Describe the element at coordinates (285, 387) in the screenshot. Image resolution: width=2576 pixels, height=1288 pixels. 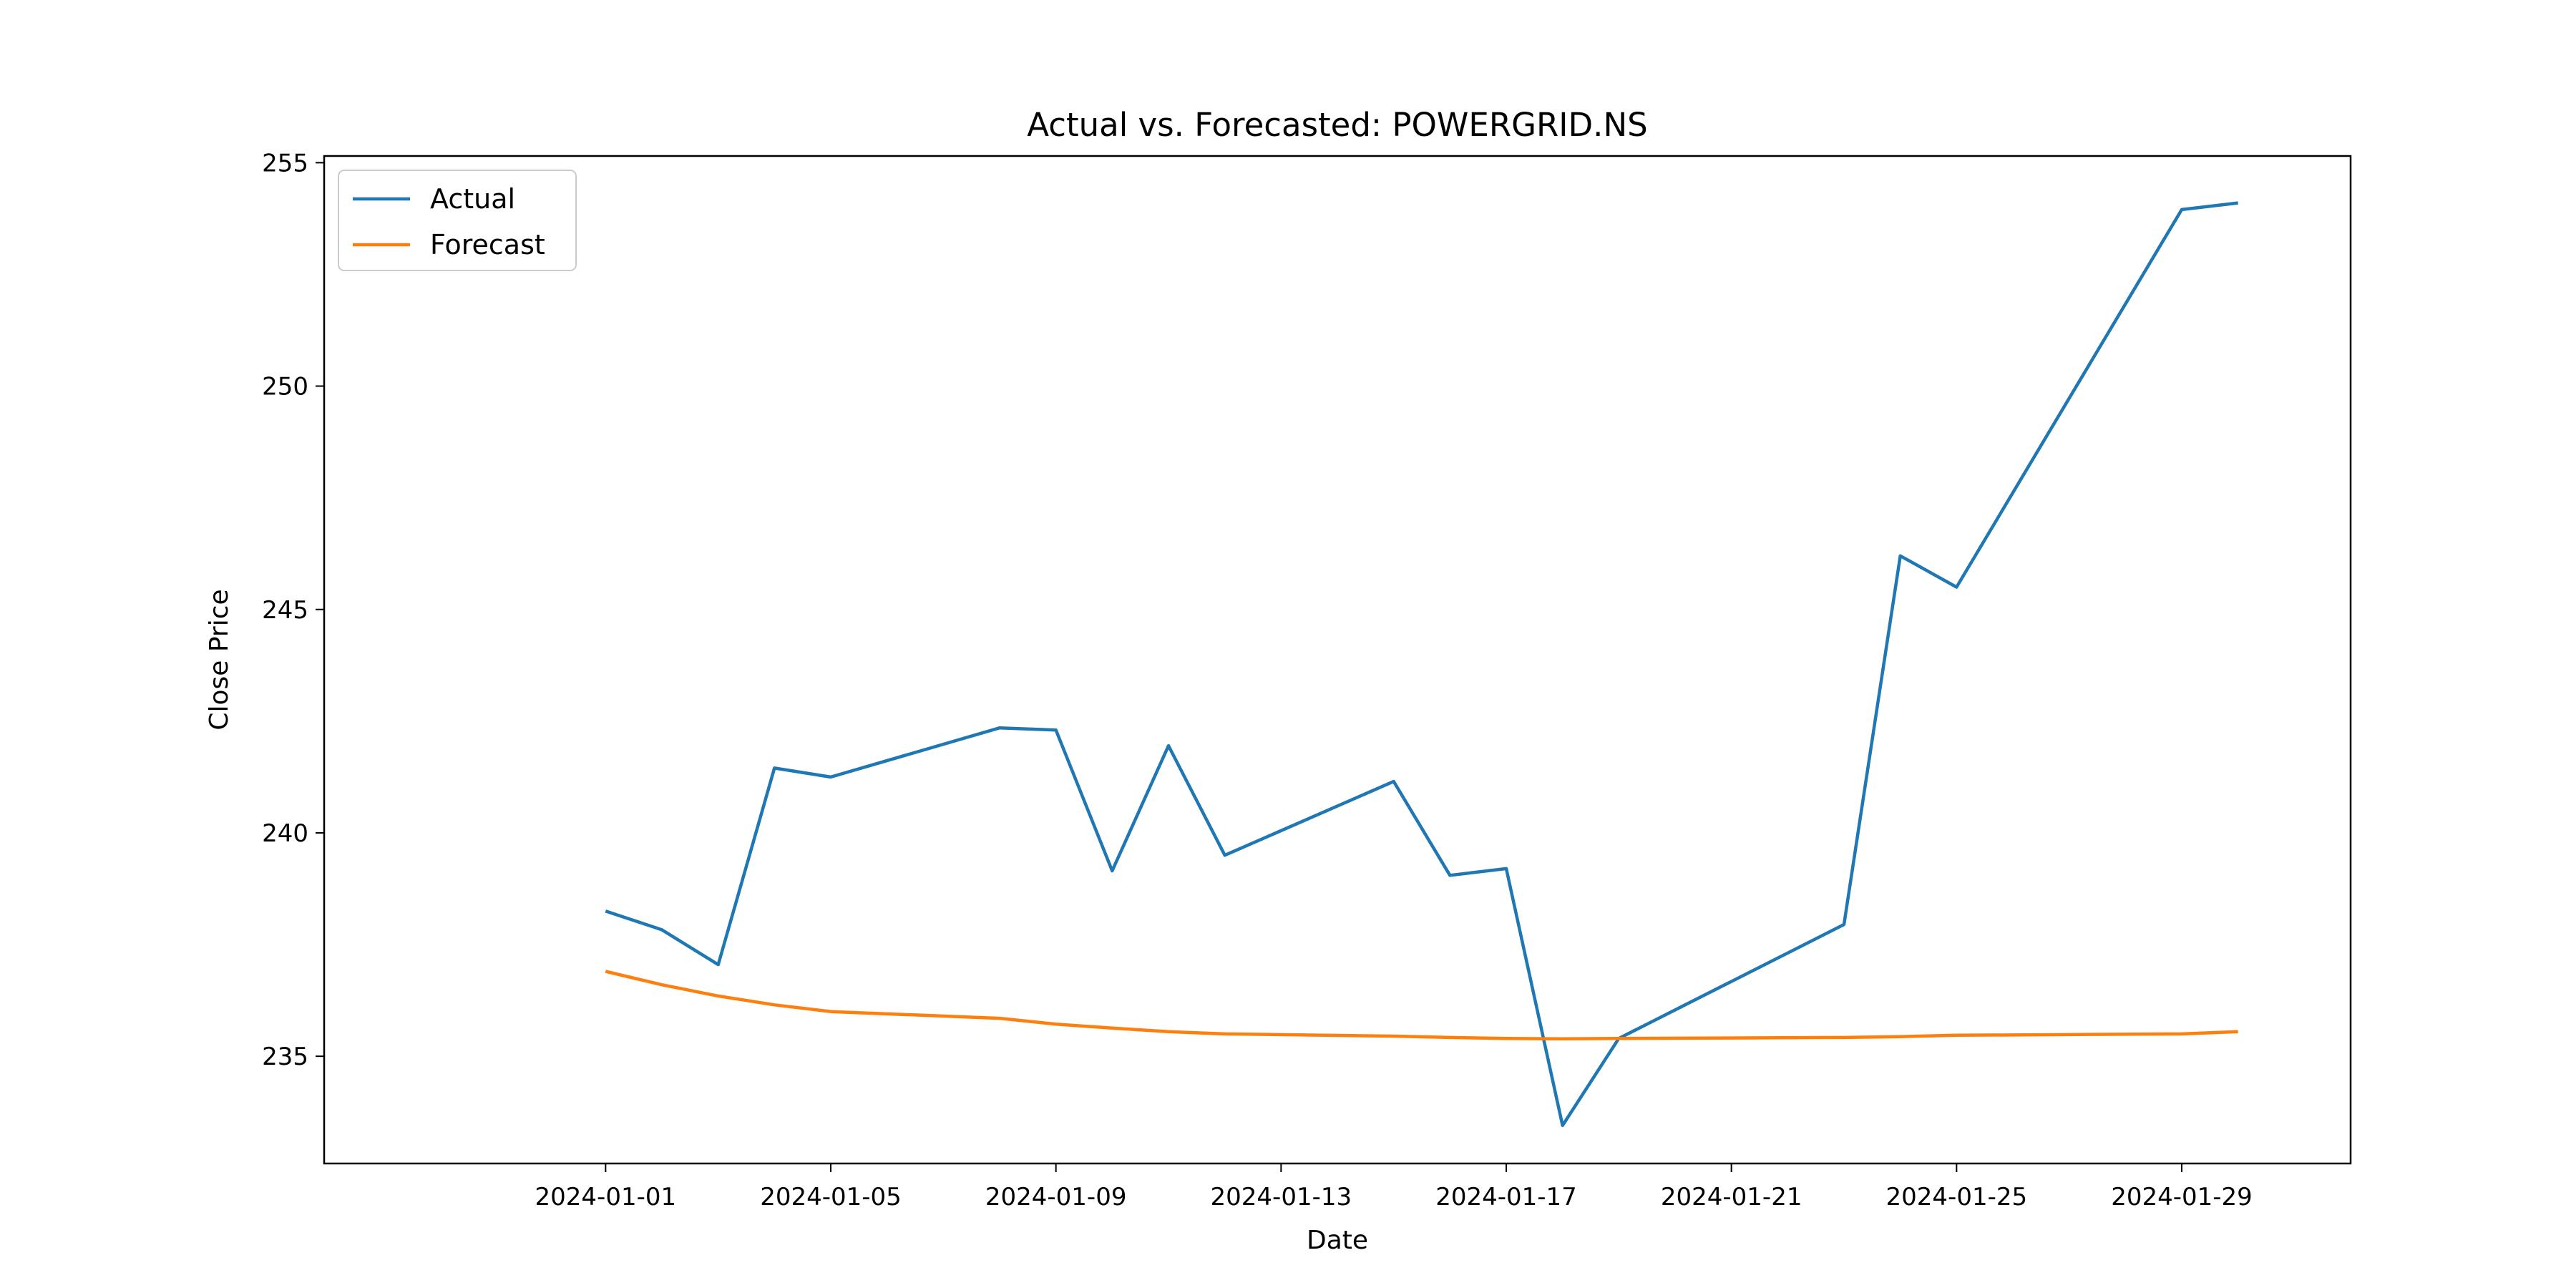
I see `y-tick-label: 250` at that location.